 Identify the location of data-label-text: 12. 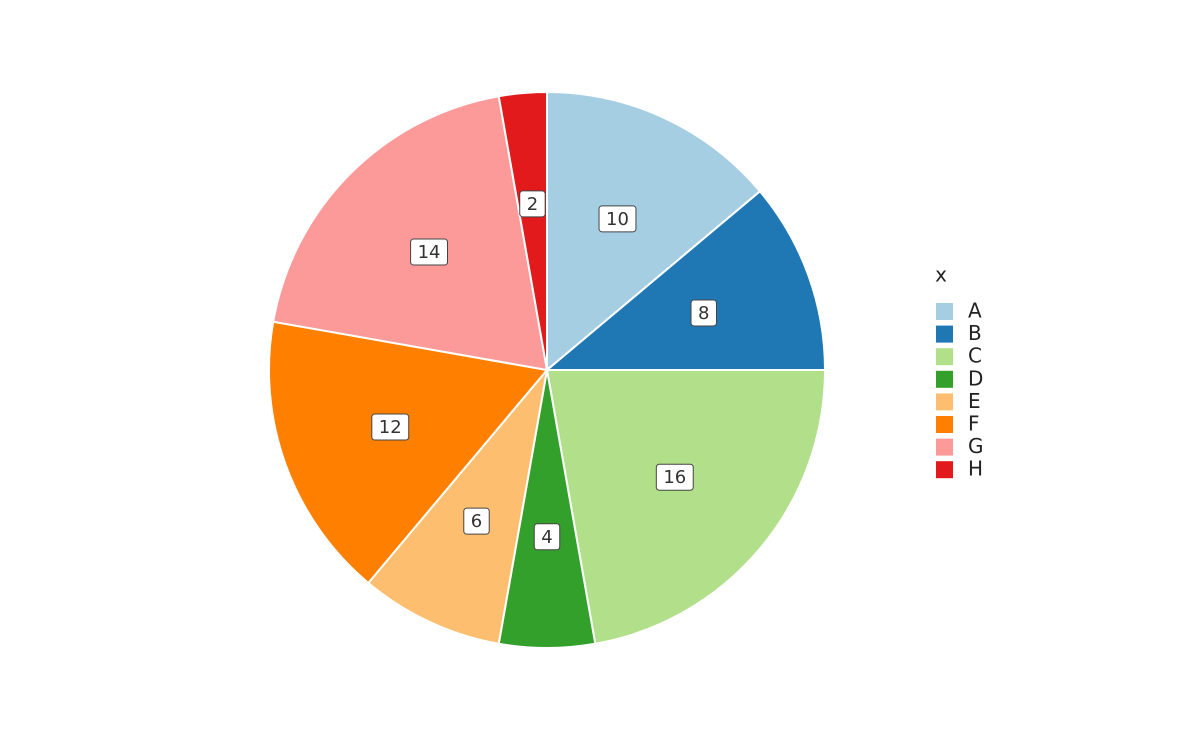
(390, 427).